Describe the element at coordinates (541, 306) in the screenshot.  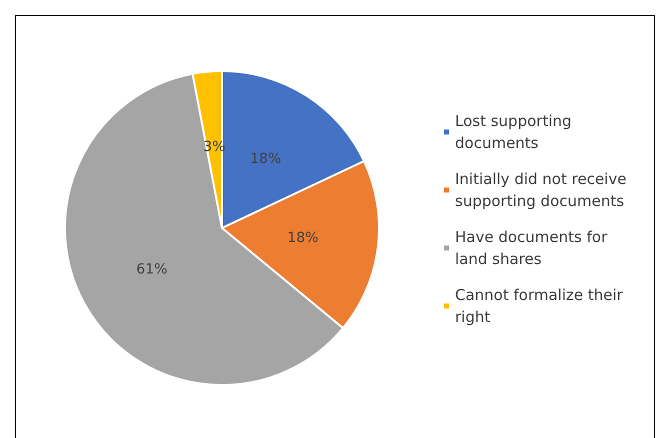
I see `legend-label: Cannot formalize their right` at that location.